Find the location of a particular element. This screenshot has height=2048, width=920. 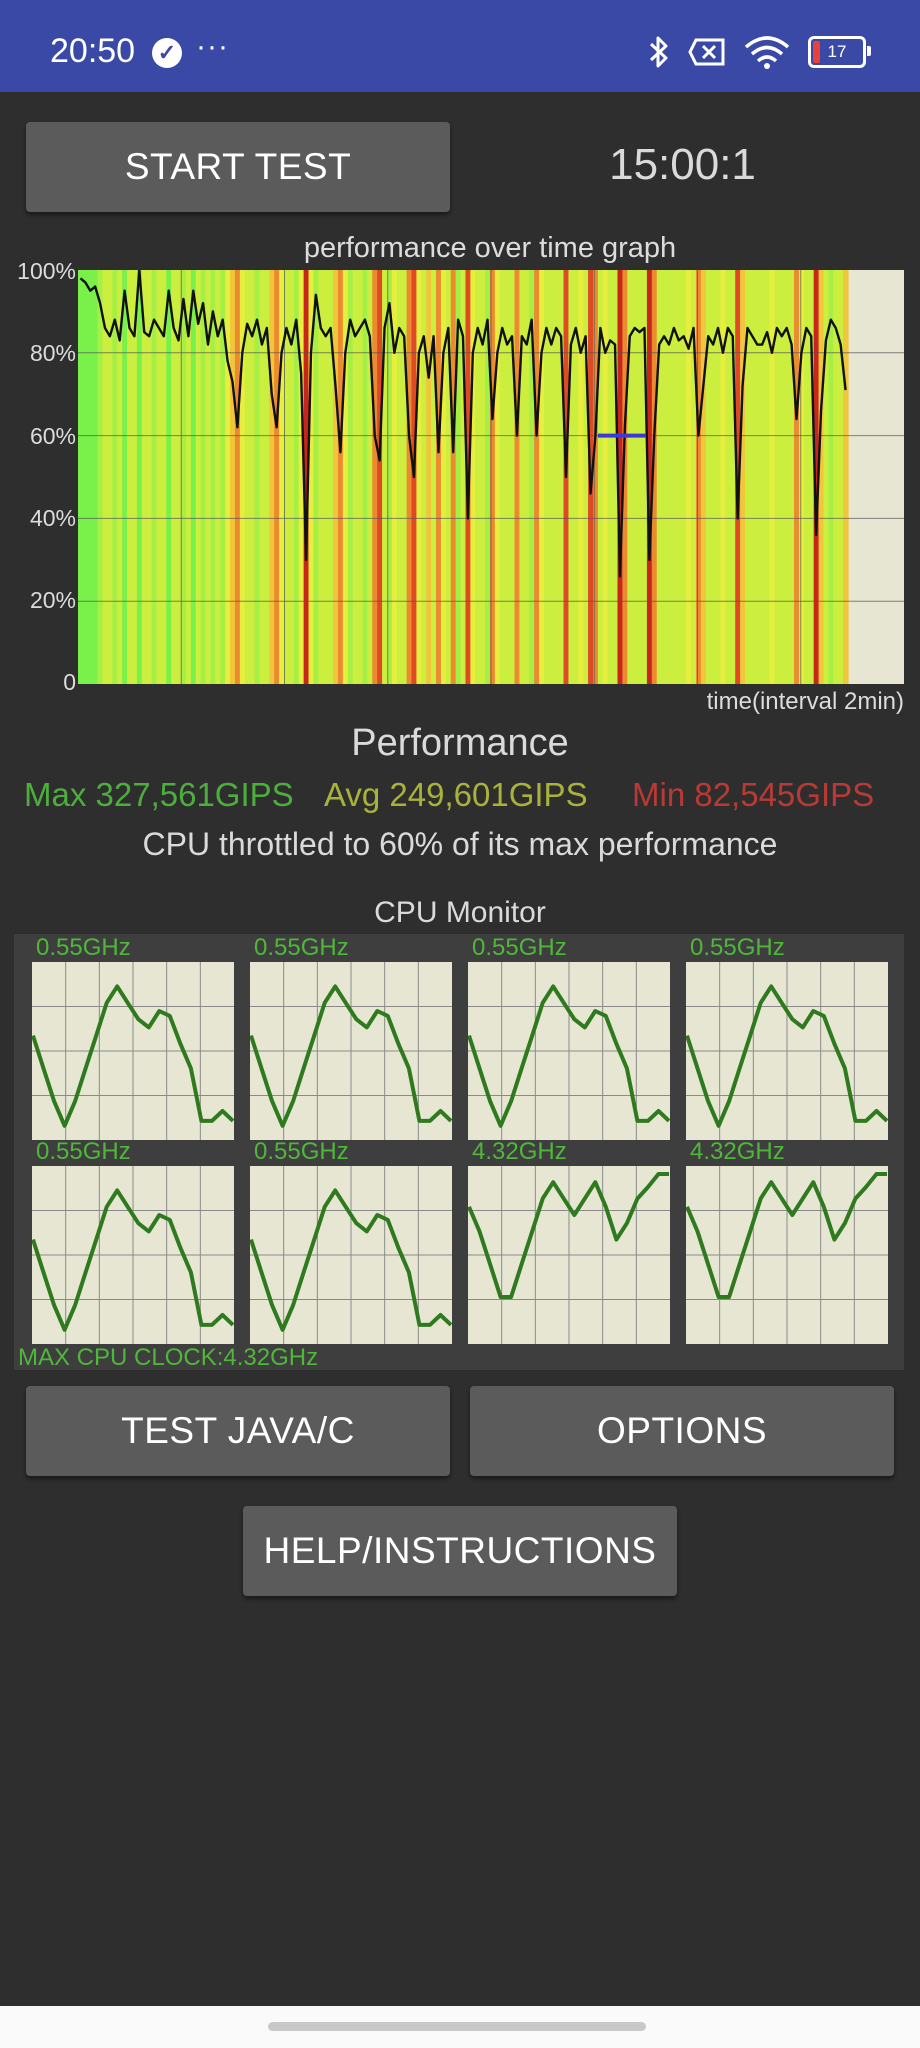

home-gesture-bar is located at coordinates (457, 2026).